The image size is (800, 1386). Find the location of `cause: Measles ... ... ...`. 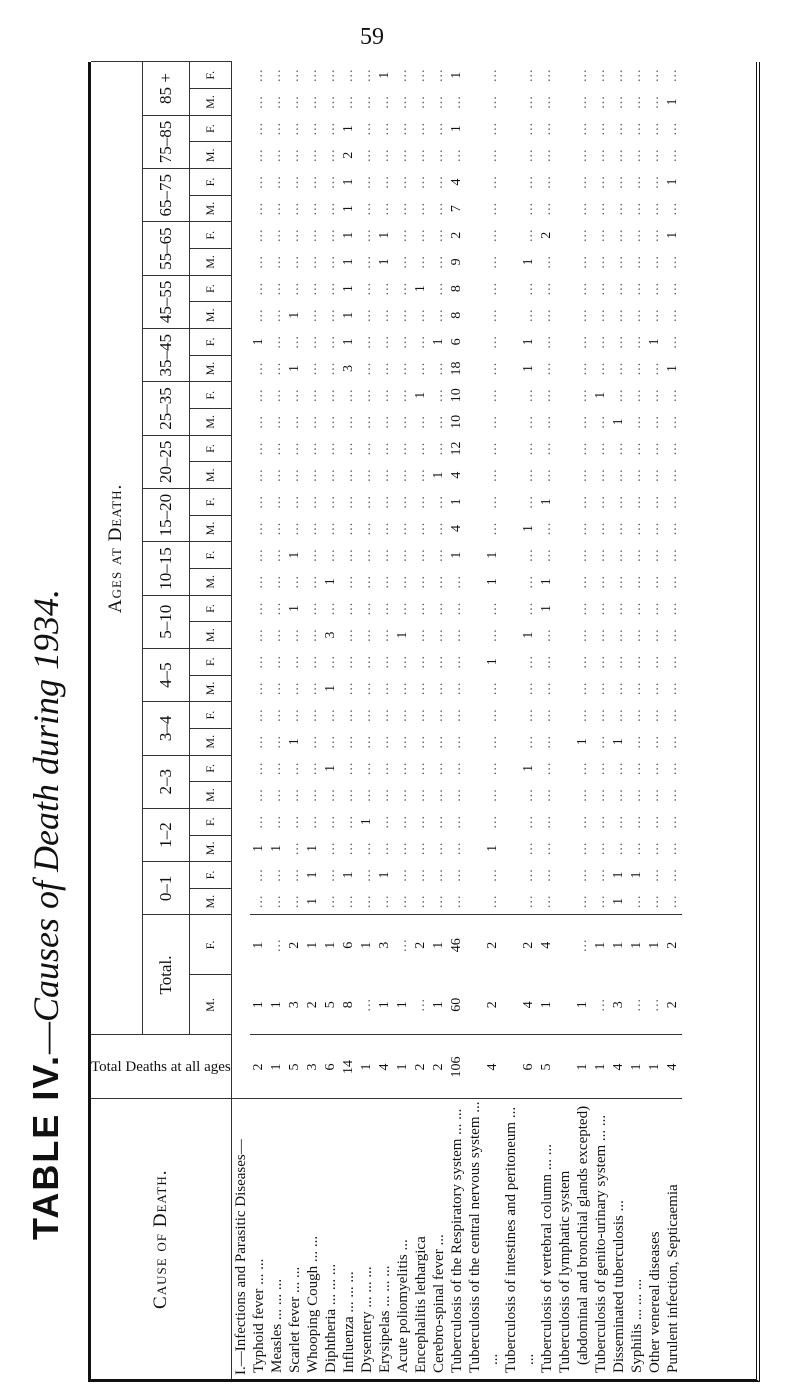

cause: Measles ... ... ... is located at coordinates (276, 1239).